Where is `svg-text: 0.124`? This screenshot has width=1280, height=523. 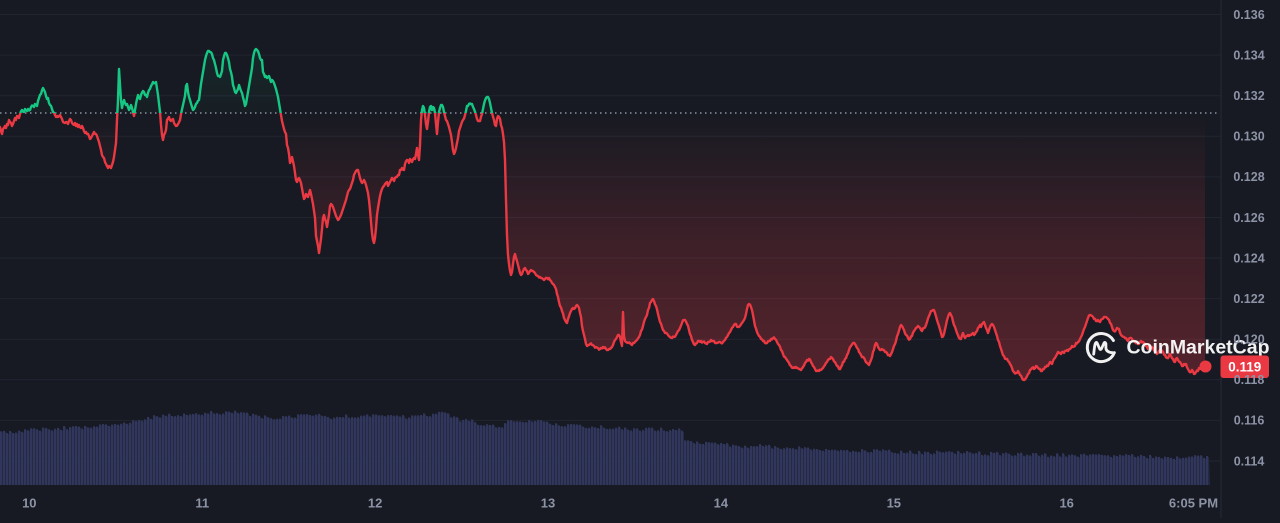
svg-text: 0.124 is located at coordinates (1248, 258).